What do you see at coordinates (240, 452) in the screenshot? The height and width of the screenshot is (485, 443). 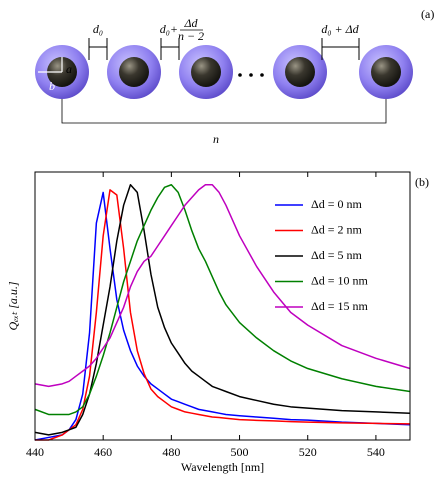 I see `x-tick-label: 500` at bounding box center [240, 452].